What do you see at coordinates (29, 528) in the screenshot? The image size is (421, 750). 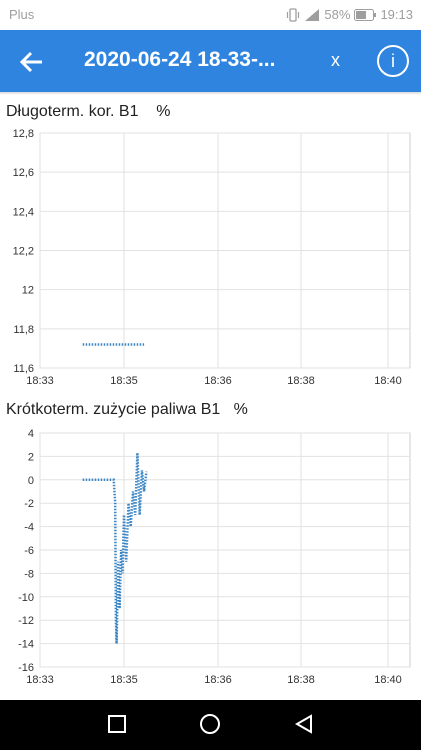 I see `y-tick-label: -4` at bounding box center [29, 528].